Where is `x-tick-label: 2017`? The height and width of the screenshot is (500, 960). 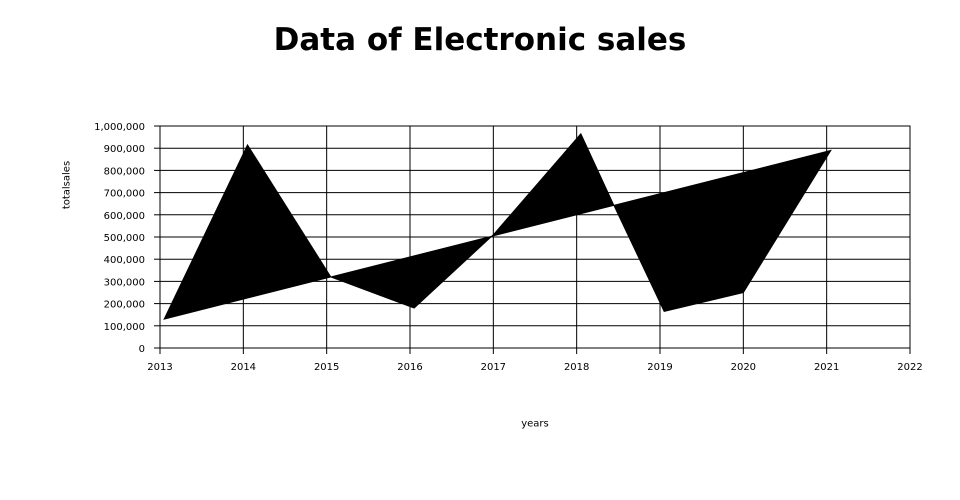 x-tick-label: 2017 is located at coordinates (493, 367).